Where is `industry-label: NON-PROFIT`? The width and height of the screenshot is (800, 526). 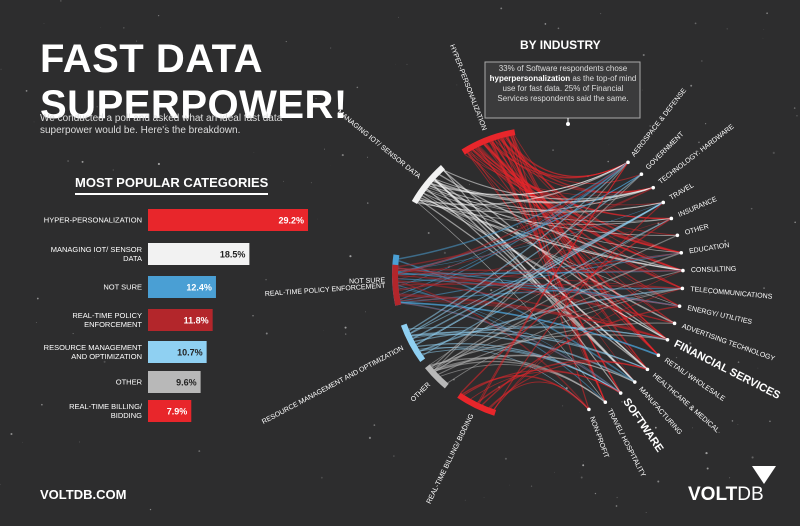 industry-label: NON-PROFIT is located at coordinates (599, 438).